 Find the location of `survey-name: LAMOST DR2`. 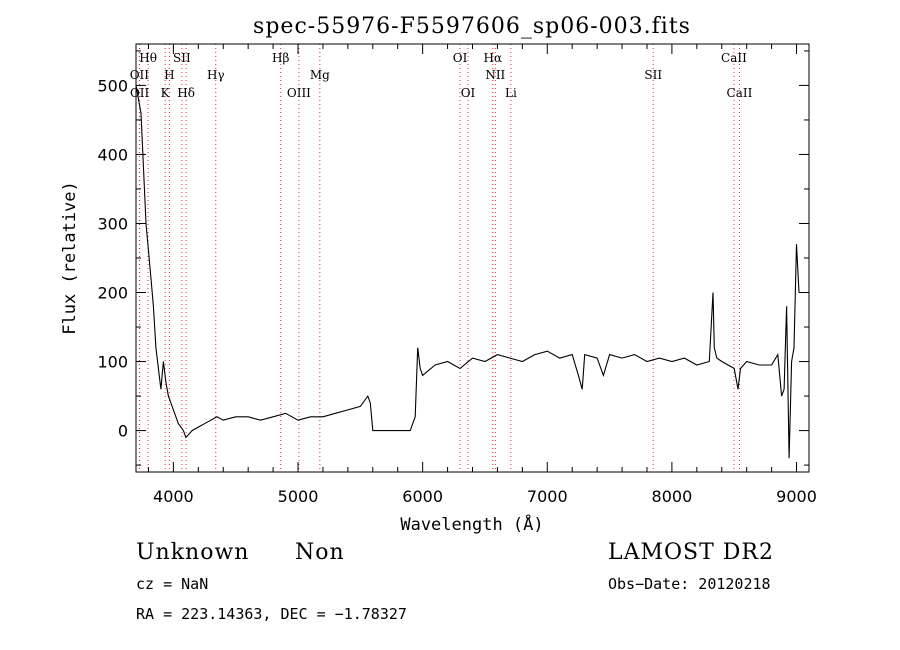

survey-name: LAMOST DR2 is located at coordinates (691, 552).